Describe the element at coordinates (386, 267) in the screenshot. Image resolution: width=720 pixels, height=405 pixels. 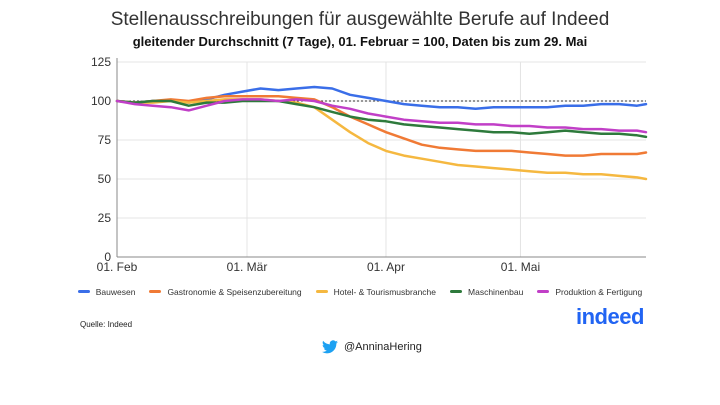
I see `x-tick-label: 01. Apr` at that location.